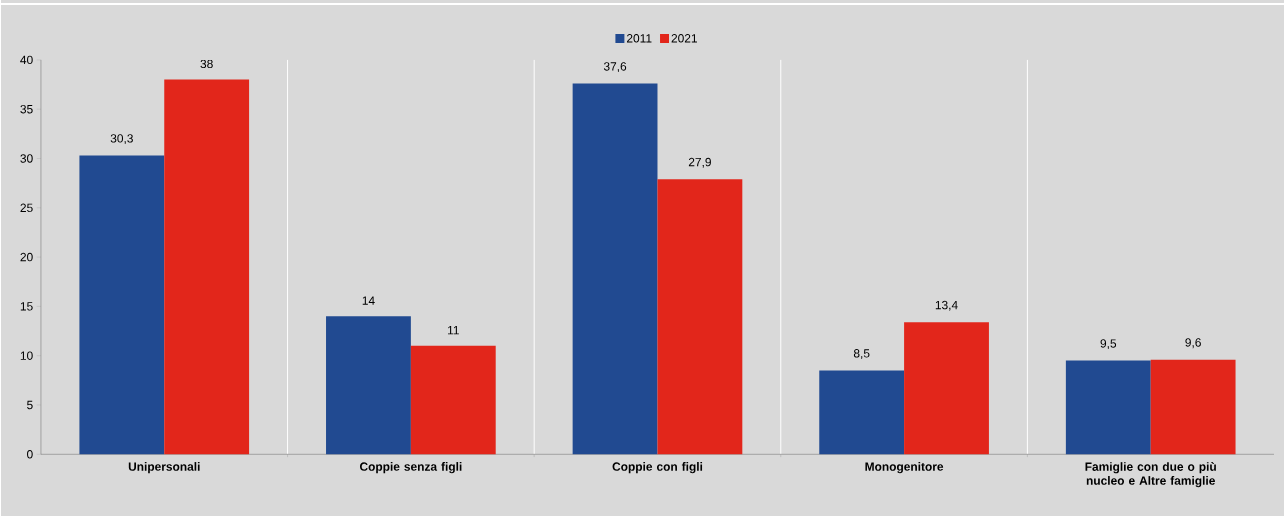 This screenshot has height=516, width=1285. Describe the element at coordinates (657, 467) in the screenshot. I see `x-tick-label: Coppie con figli` at that location.